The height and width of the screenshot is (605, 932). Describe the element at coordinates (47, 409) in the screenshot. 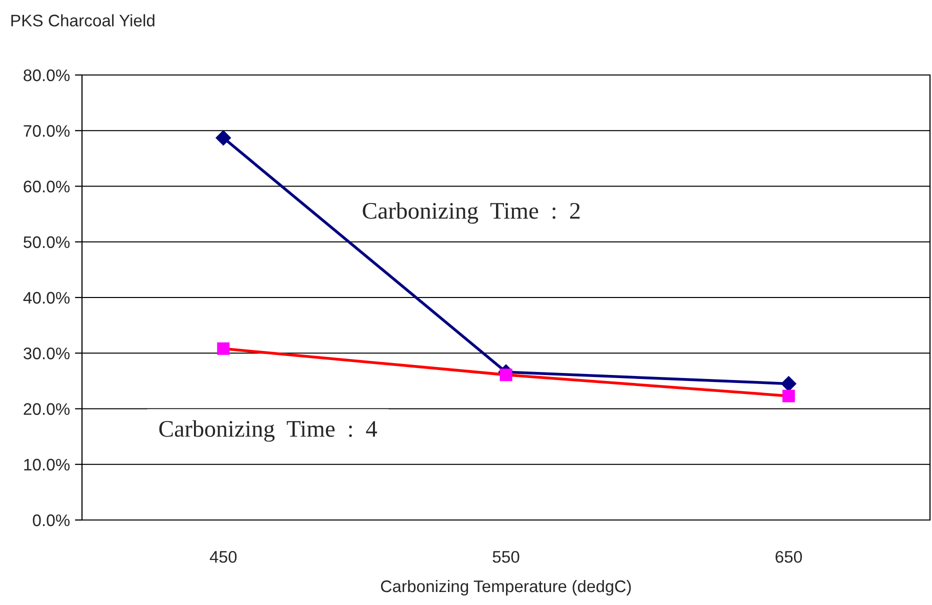

I see `y-tick-label: 20.0%` at that location.